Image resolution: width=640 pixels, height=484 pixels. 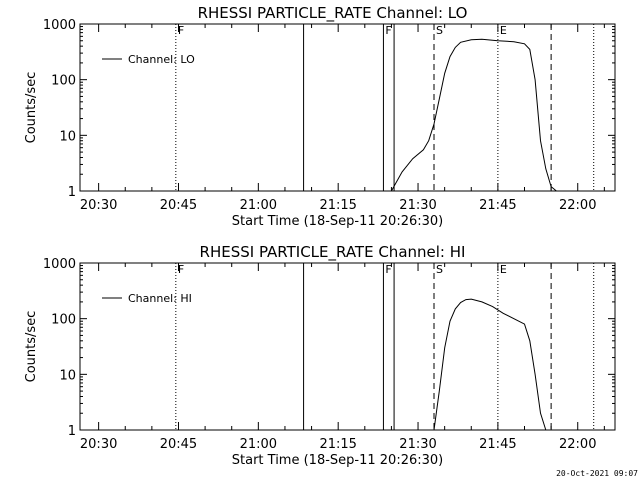 What do you see at coordinates (333, 252) in the screenshot?
I see `chart-title: RHESSI PARTICLE_RATE Channel: HI` at bounding box center [333, 252].